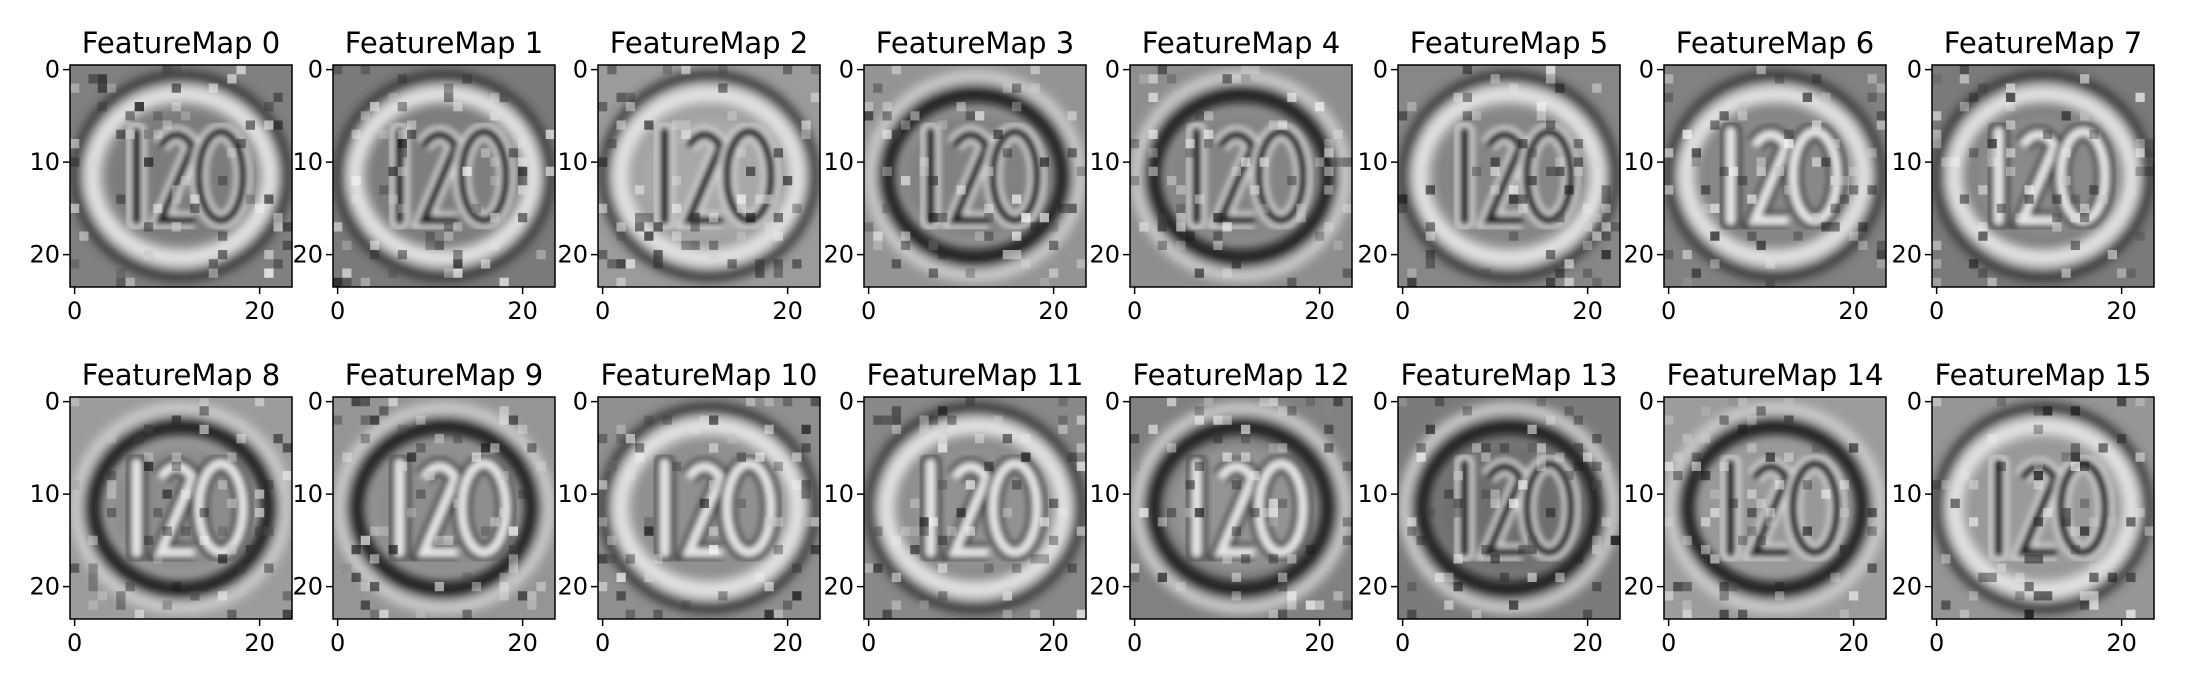 The image size is (2196, 696). I want to click on panel-title: FeatureMap 0, so click(181, 43).